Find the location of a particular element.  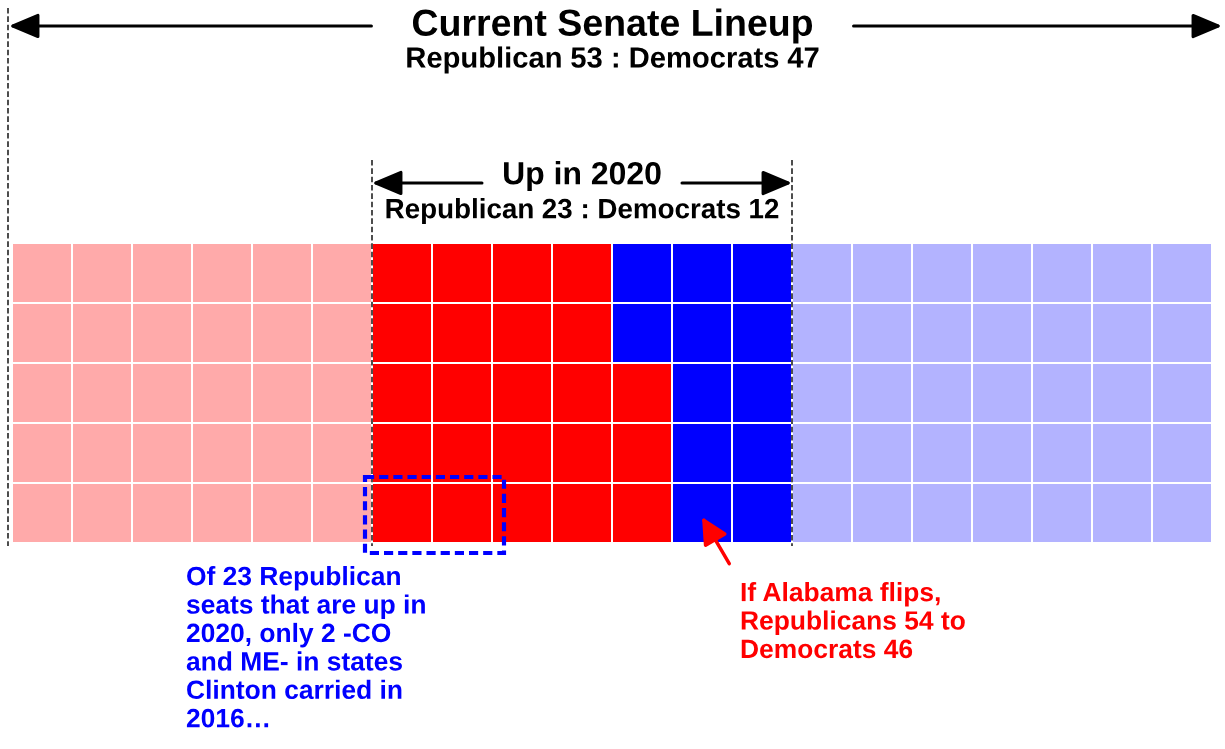

text: Current Senate Lineup is located at coordinates (612, 26).